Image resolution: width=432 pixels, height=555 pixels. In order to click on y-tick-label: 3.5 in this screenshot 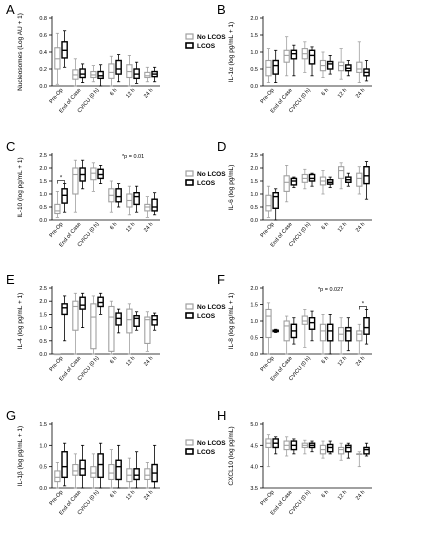, I will do `click(254, 489)`.